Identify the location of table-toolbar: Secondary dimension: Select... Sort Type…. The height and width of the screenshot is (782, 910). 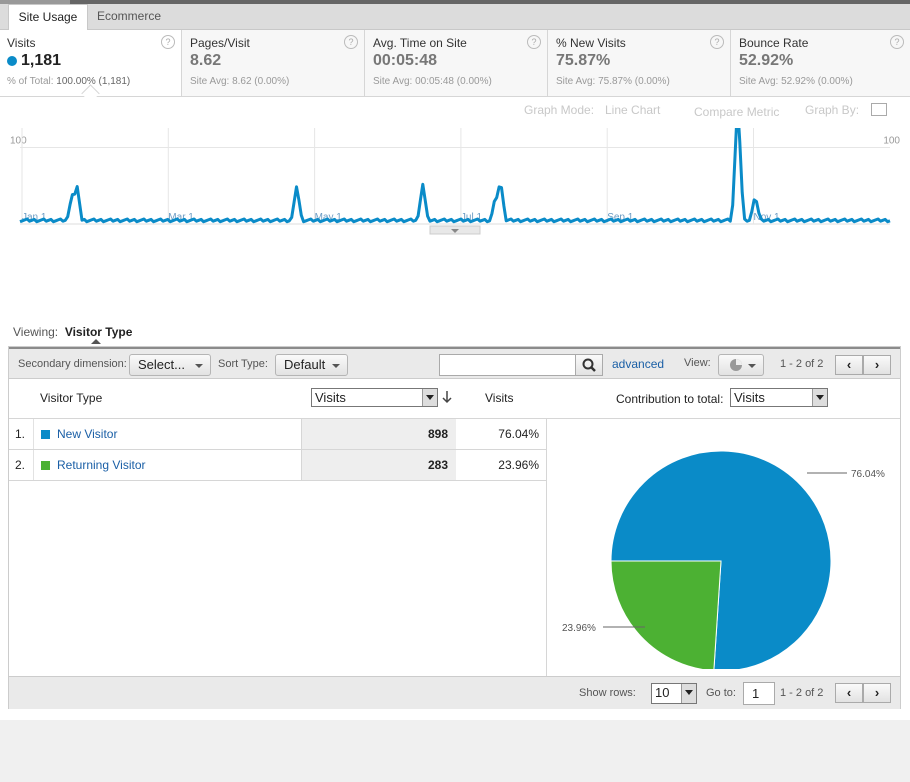
(454, 363).